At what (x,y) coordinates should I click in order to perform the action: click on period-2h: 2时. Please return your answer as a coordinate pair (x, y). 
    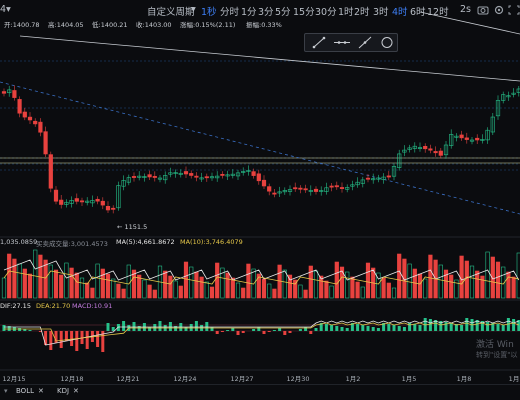
    Looking at the image, I should click on (362, 12).